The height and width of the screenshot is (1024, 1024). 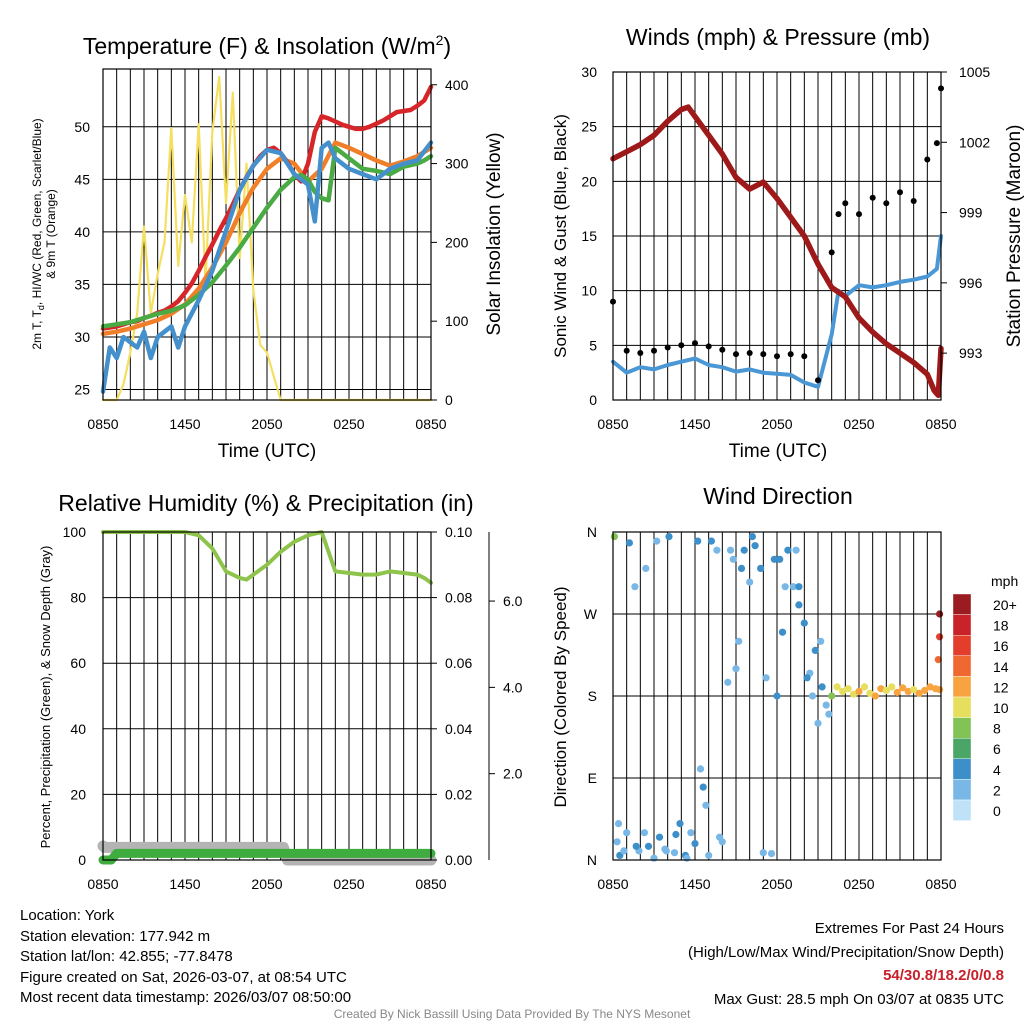 What do you see at coordinates (78, 663) in the screenshot?
I see `humidity-y-tick-label: 60` at bounding box center [78, 663].